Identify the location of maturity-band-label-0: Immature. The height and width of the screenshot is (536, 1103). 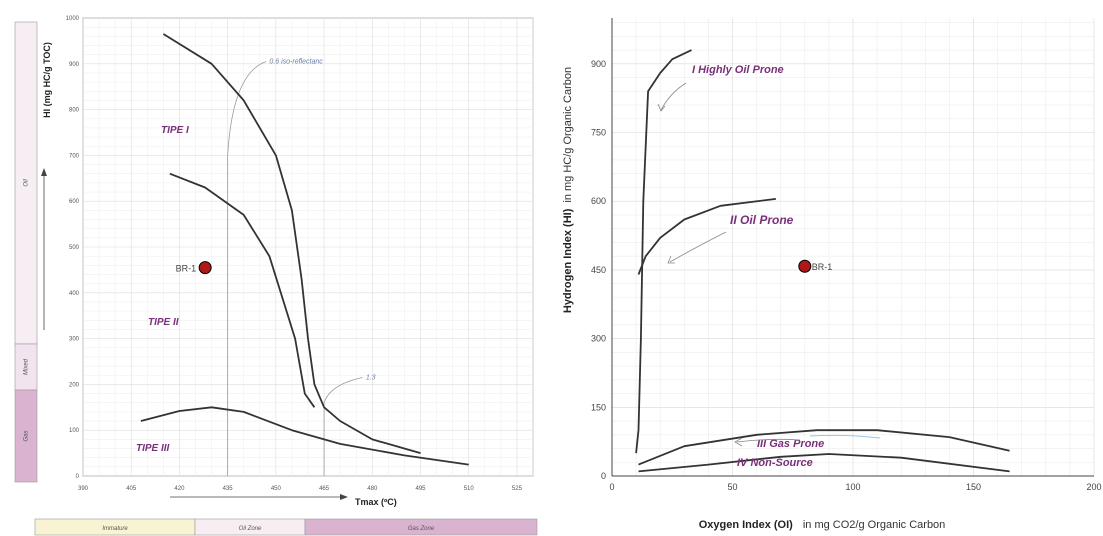
(115, 529).